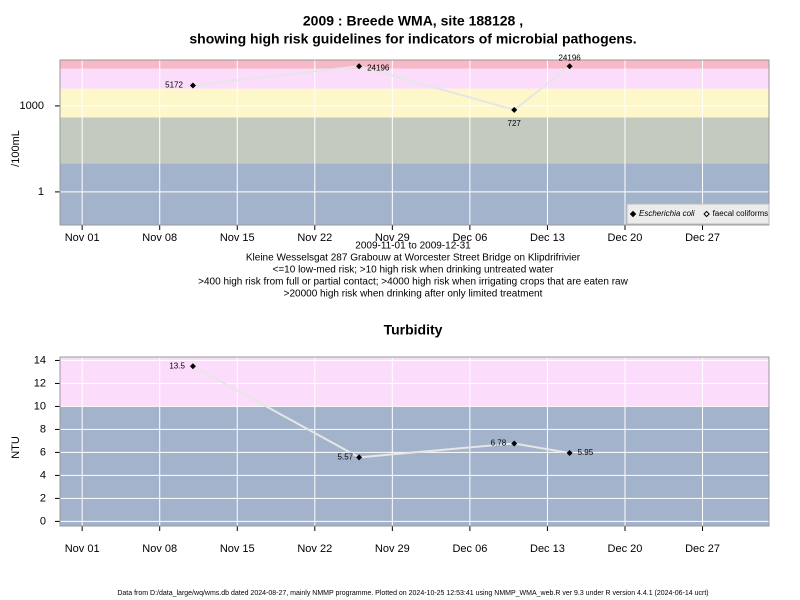  Describe the element at coordinates (43, 475) in the screenshot. I see `y-tick-label: 4` at that location.